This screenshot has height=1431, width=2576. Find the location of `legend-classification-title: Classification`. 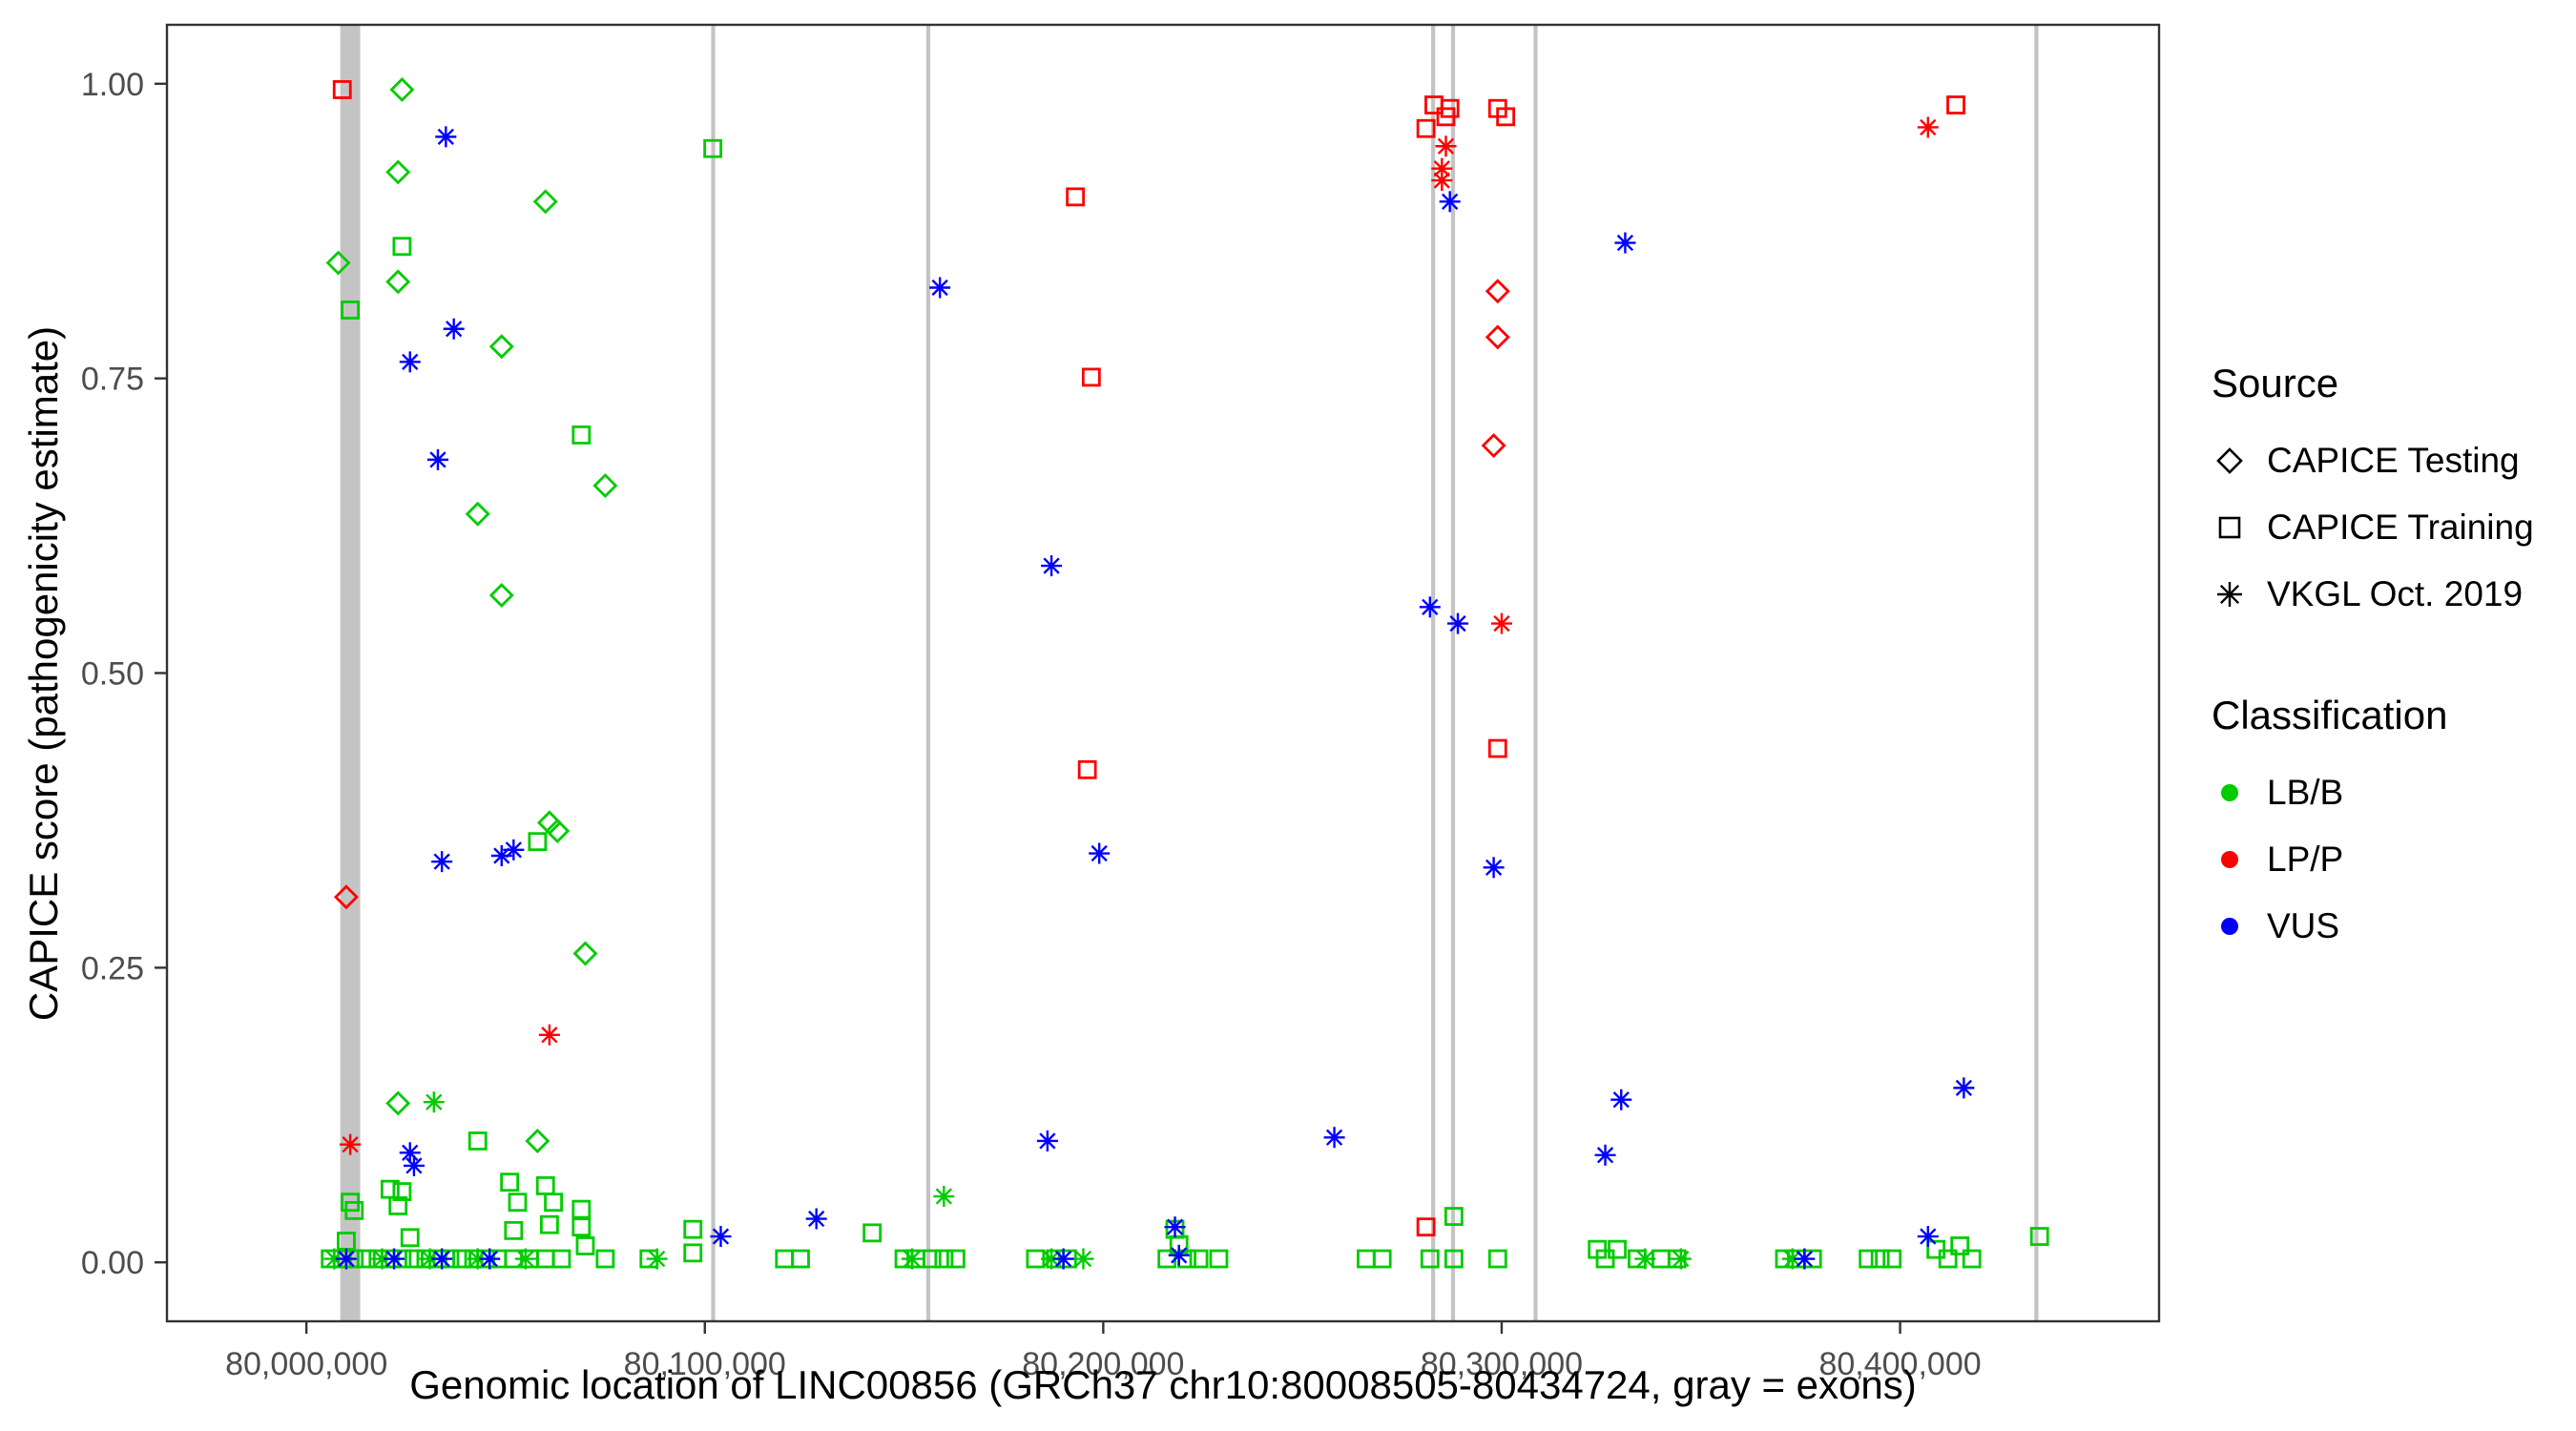

legend-classification-title: Classification is located at coordinates (2330, 715).